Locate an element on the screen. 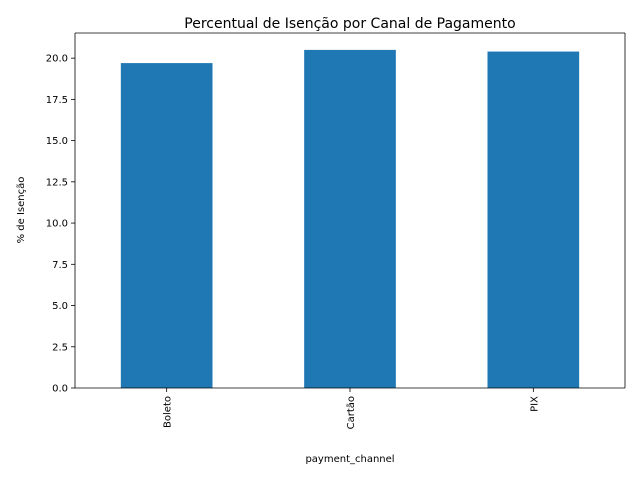 This screenshot has height=480, width=640. bar-boleto is located at coordinates (166, 225).